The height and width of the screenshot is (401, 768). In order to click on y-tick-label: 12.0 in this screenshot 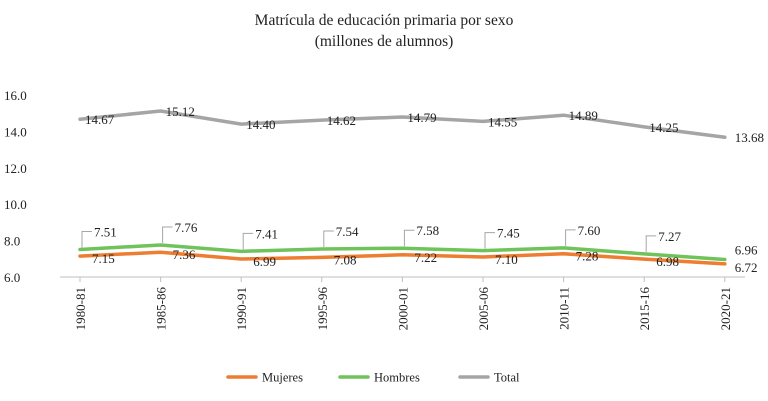, I will do `click(15, 168)`.